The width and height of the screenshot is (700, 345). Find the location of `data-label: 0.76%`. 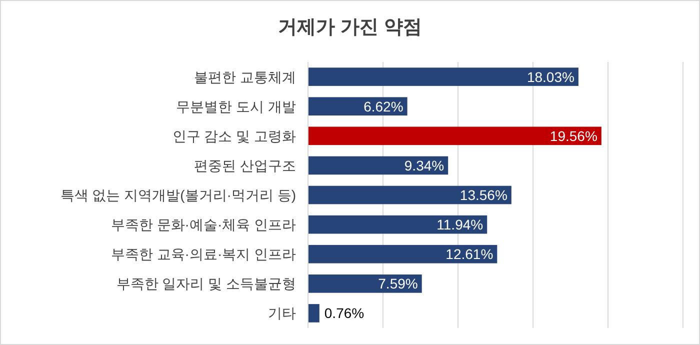

data-label: 0.76% is located at coordinates (344, 313).